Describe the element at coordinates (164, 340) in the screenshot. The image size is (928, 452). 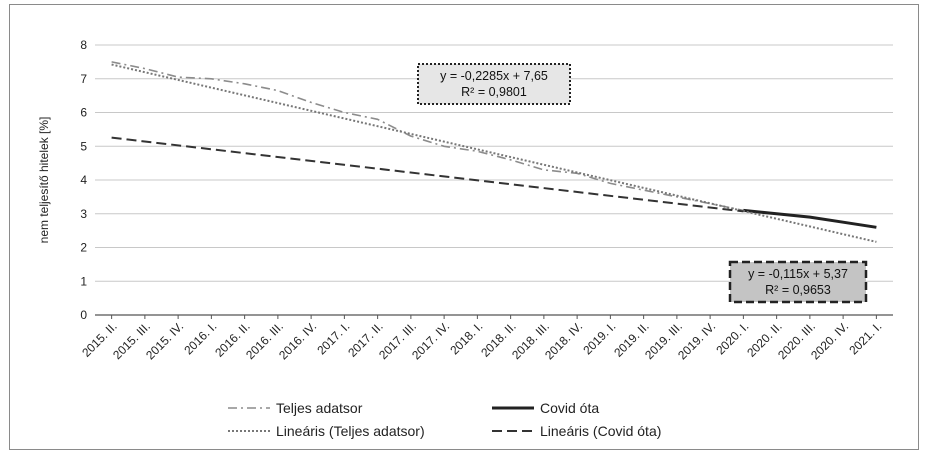
I see `x-tick-label: 2015. IV.` at that location.